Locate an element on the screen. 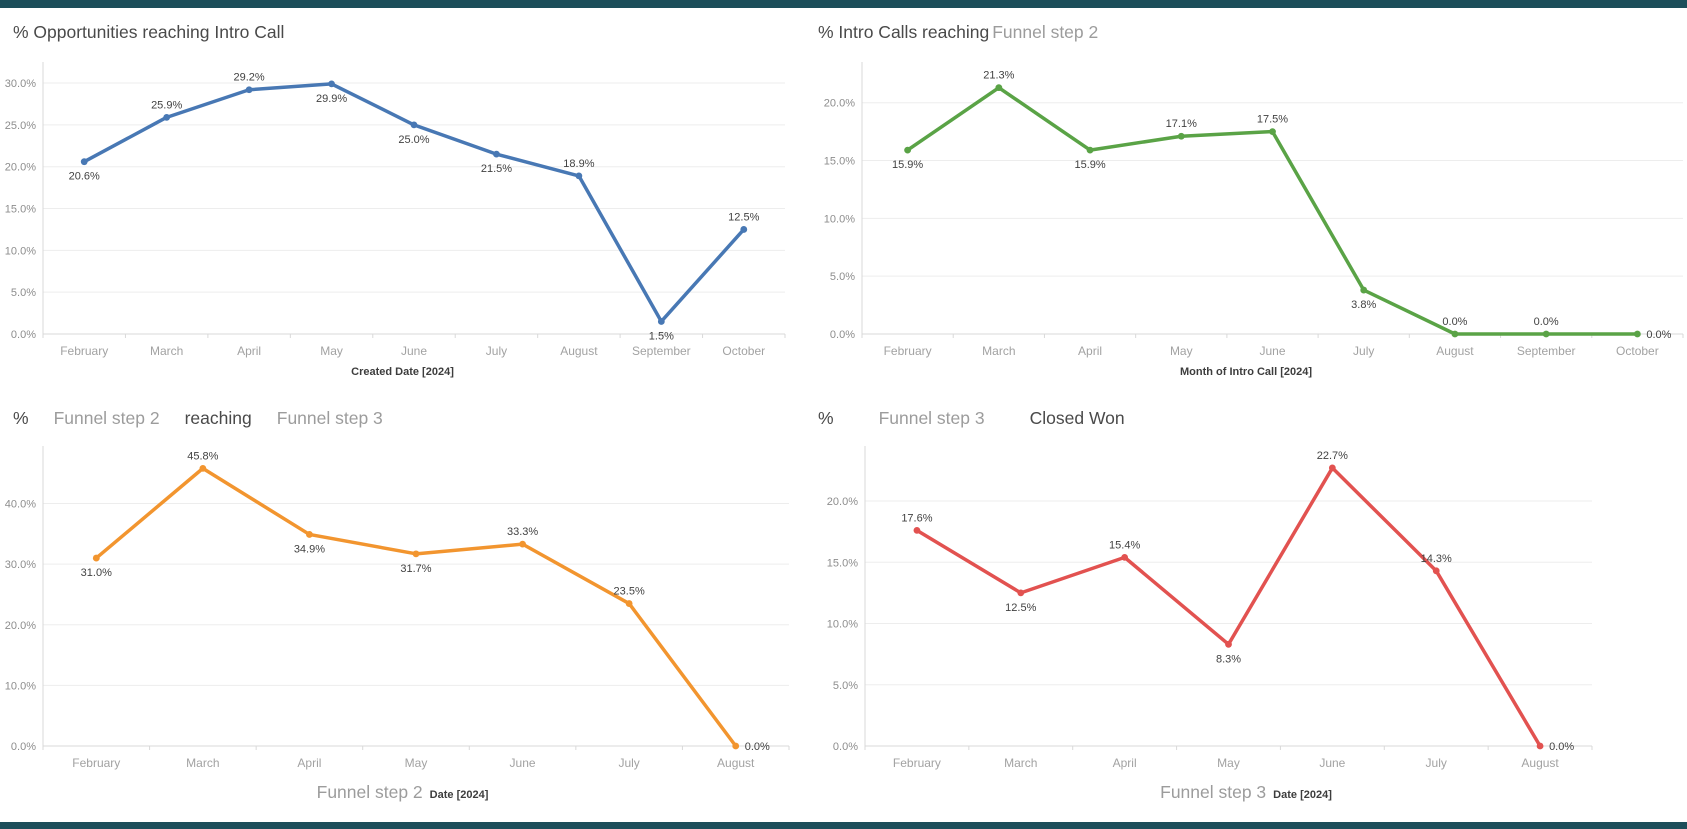 The image size is (1687, 829). data-point-label: 17.6% is located at coordinates (916, 518).